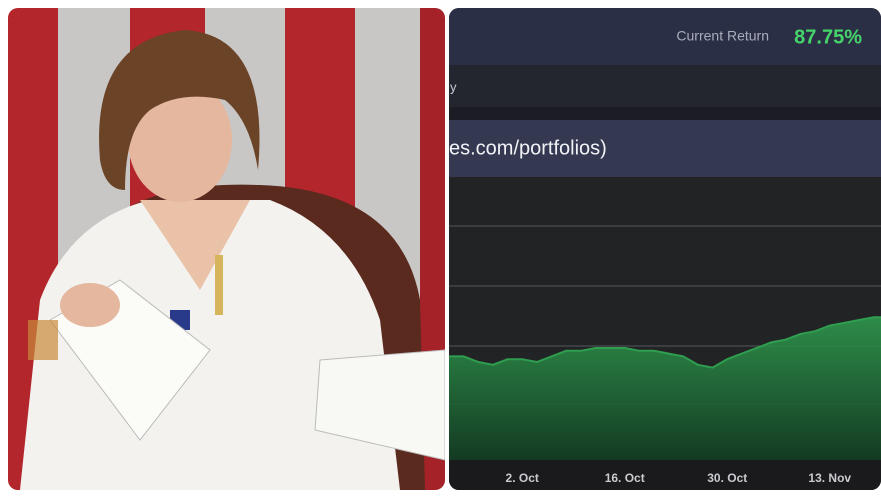  I want to click on x-tick-label: 2. Oct, so click(522, 478).